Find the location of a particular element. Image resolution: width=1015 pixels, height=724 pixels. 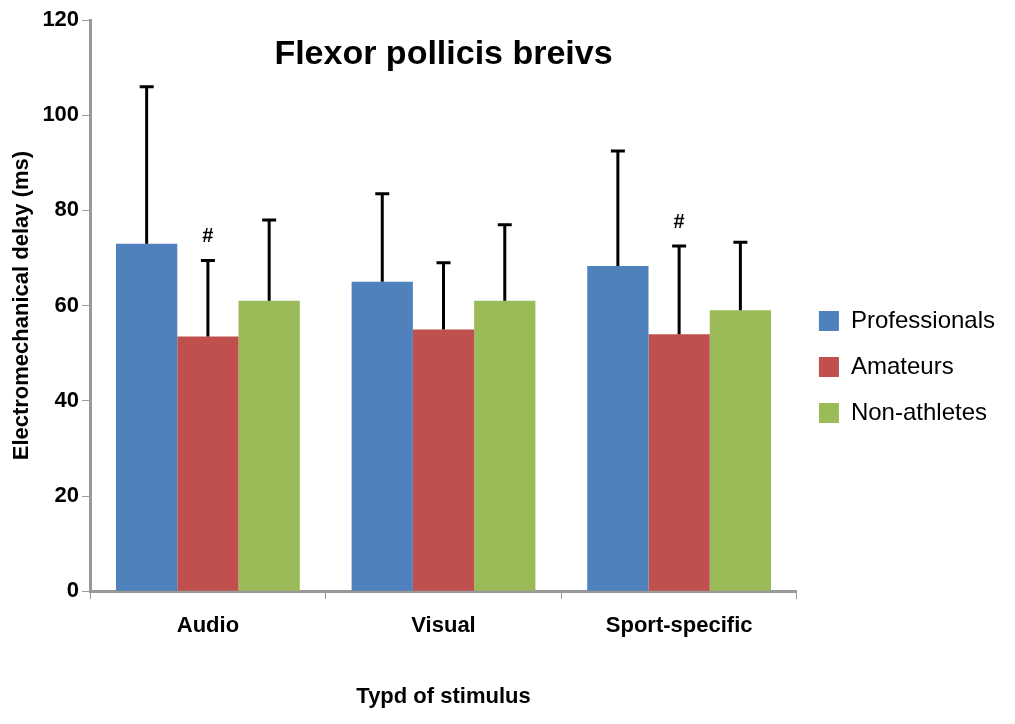

legend-label: Amateurs is located at coordinates (902, 365).